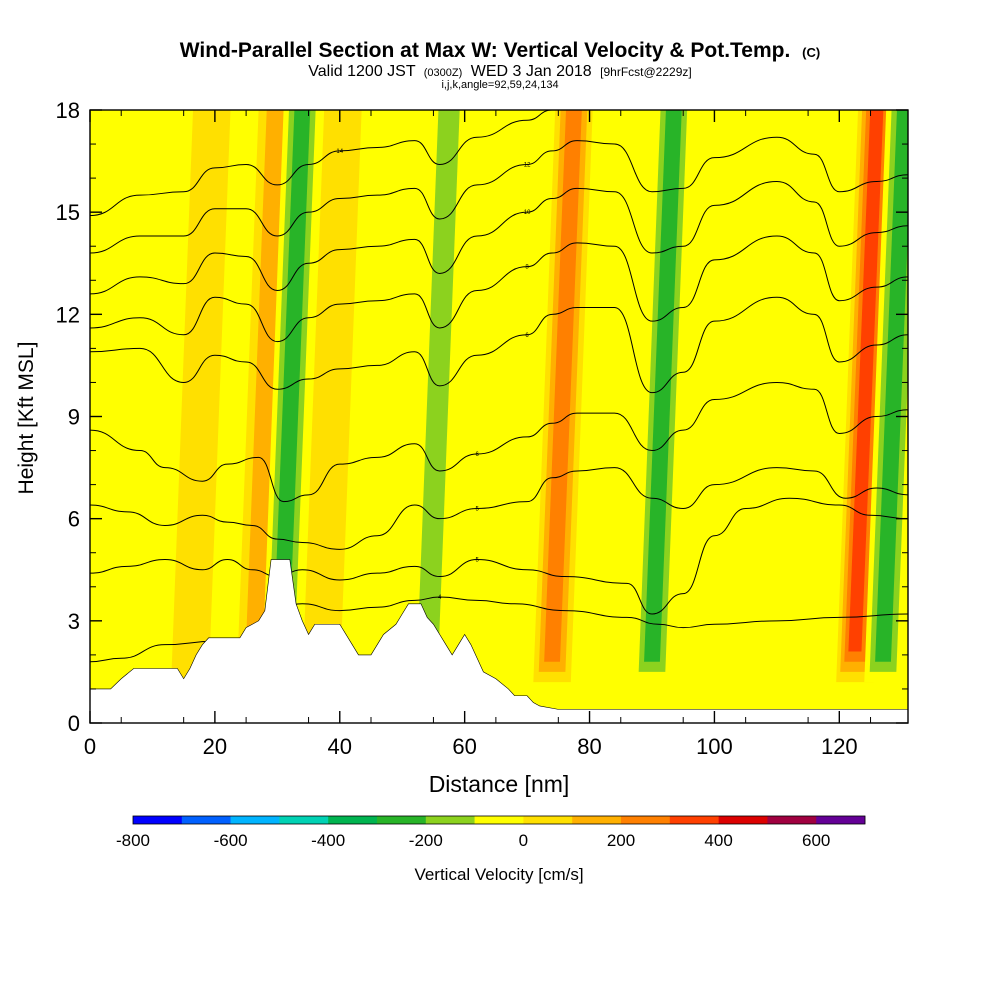  What do you see at coordinates (339, 152) in the screenshot?
I see `contour-label: 14` at bounding box center [339, 152].